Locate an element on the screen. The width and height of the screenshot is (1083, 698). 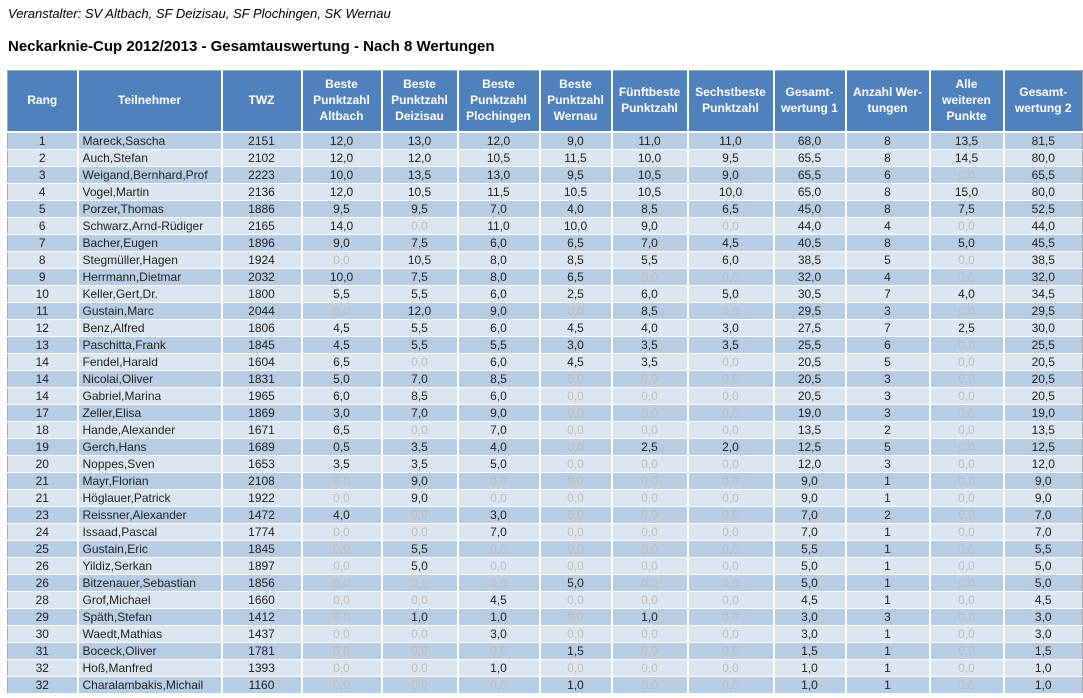
cell-teilnehmer: Porzer,Thomas is located at coordinates (150, 209).